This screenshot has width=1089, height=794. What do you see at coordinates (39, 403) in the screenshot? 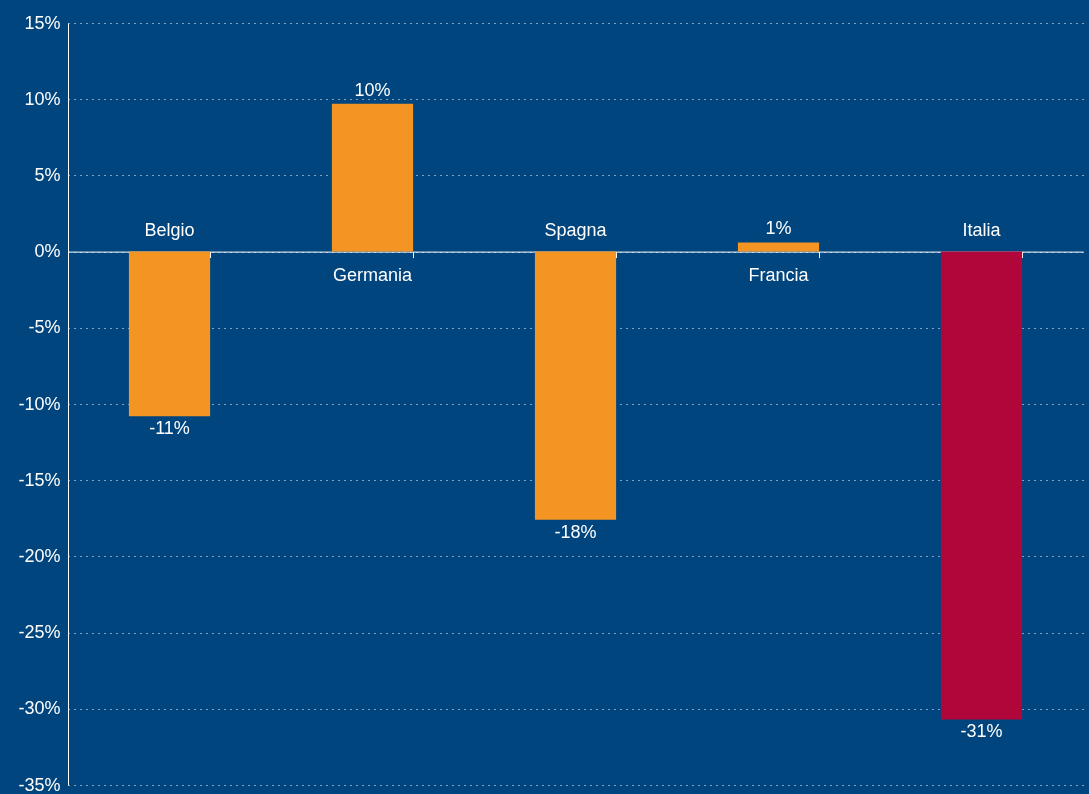
I see `y-tick-label: -10%` at bounding box center [39, 403].